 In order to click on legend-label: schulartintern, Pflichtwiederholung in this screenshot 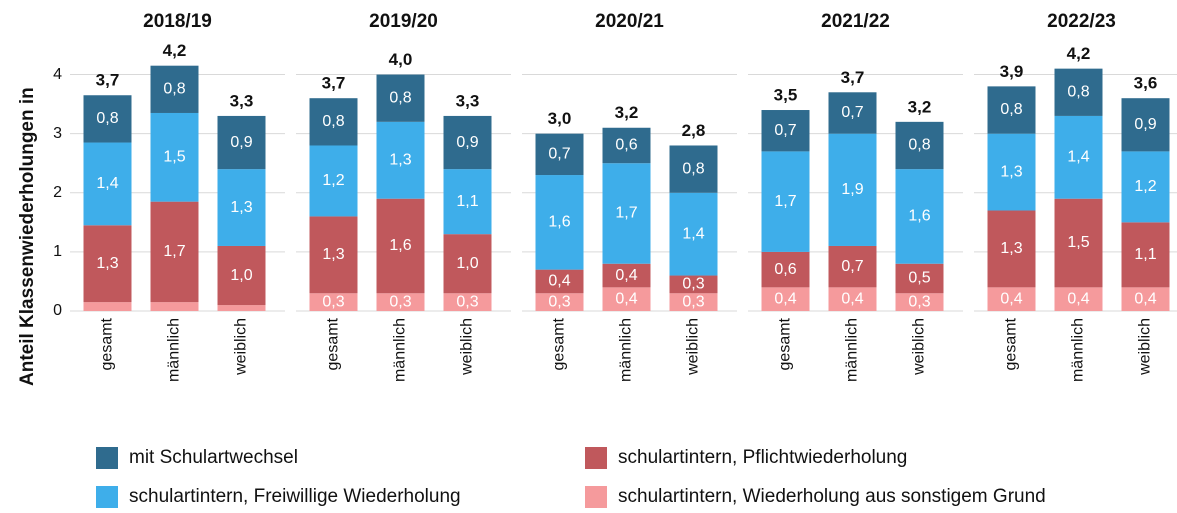, I will do `click(762, 457)`.